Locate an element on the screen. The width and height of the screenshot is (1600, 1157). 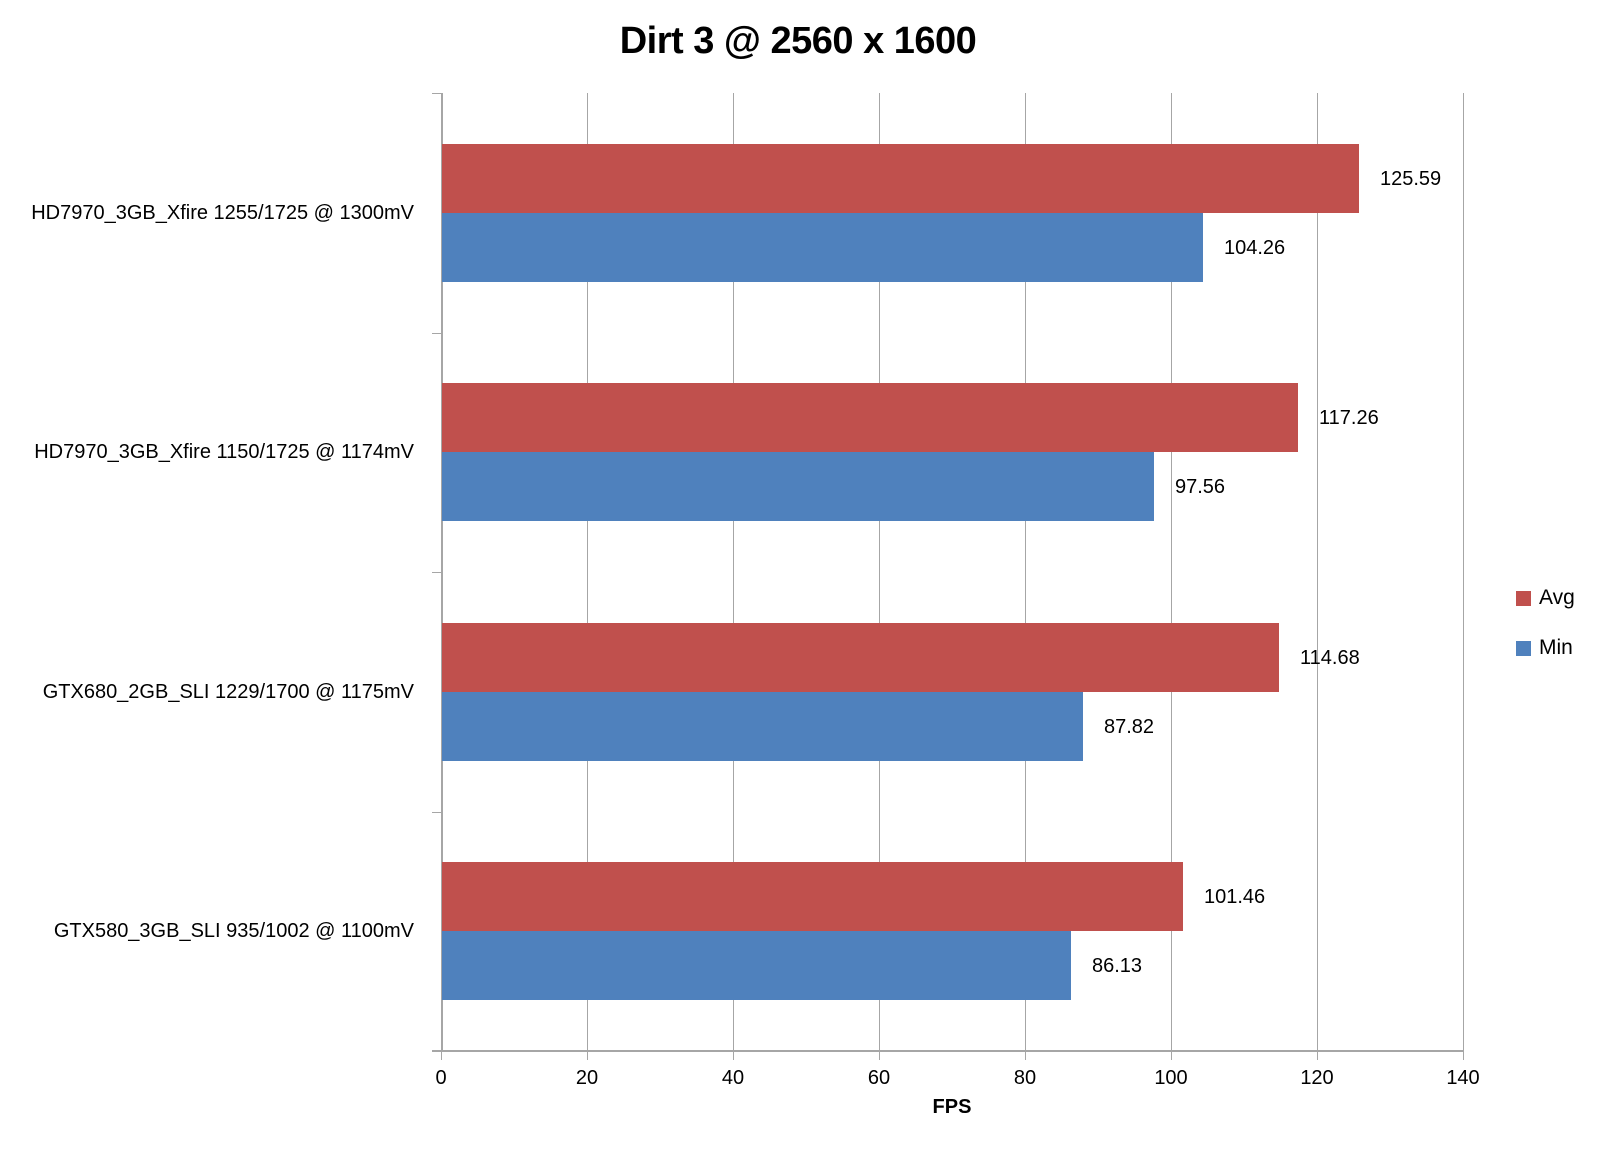
x-tick-label-100: 100 is located at coordinates (1171, 1078).